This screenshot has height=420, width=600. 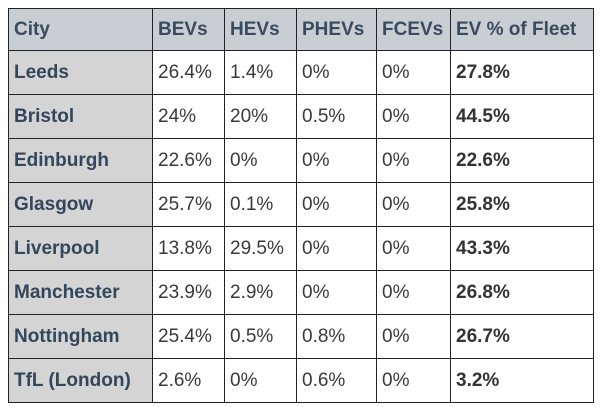 I want to click on data-cell: 26.4%, so click(x=188, y=72).